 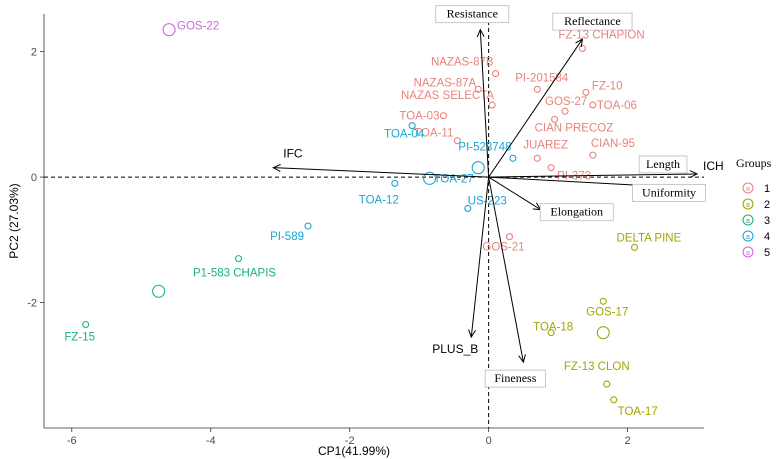 I want to click on vector-elongation, so click(x=515, y=193).